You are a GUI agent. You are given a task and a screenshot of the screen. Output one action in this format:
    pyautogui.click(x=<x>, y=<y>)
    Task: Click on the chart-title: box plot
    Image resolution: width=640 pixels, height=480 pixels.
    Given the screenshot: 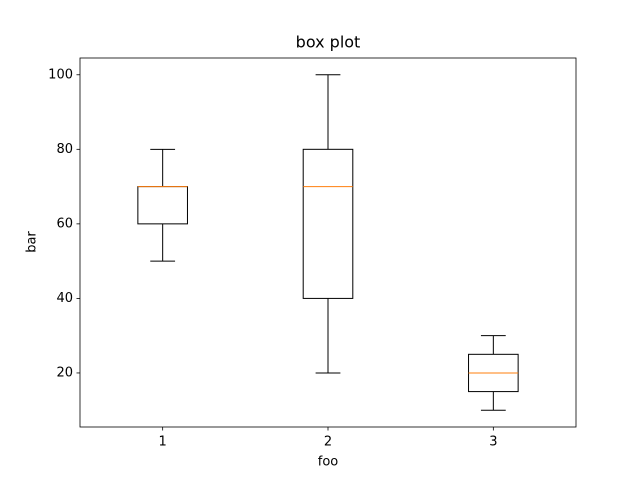 What is the action you would take?
    pyautogui.click(x=328, y=42)
    